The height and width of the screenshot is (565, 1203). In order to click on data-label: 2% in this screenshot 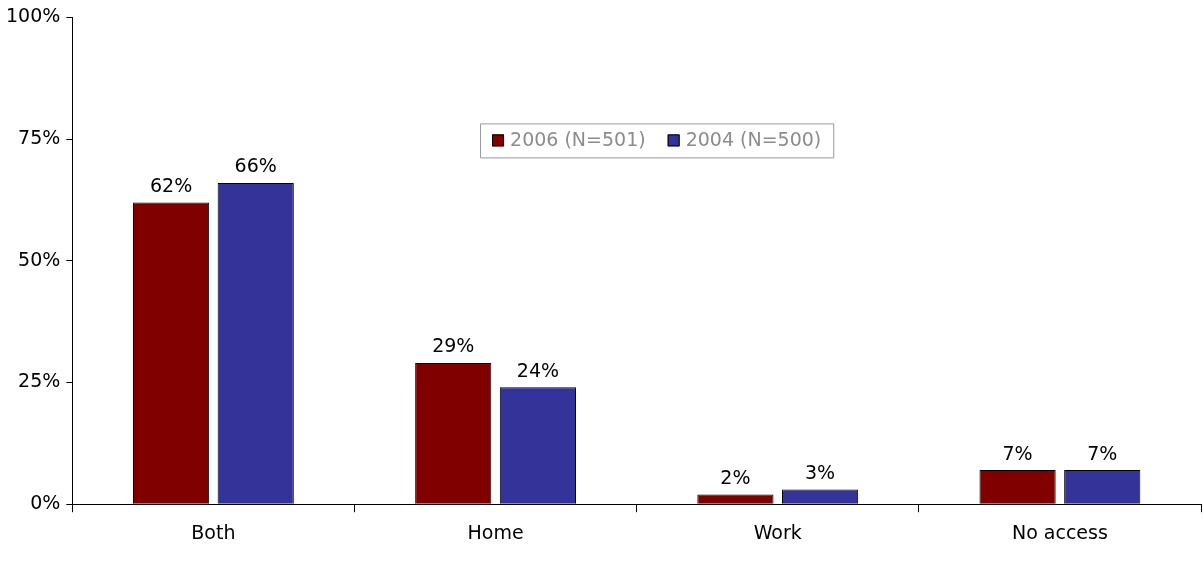, I will do `click(735, 476)`.